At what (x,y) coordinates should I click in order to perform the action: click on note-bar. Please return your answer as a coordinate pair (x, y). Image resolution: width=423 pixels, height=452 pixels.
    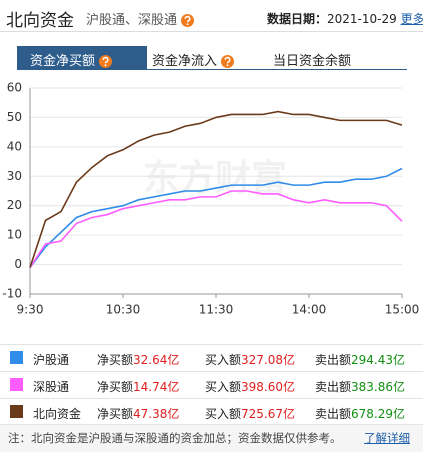
    Looking at the image, I should click on (211, 438).